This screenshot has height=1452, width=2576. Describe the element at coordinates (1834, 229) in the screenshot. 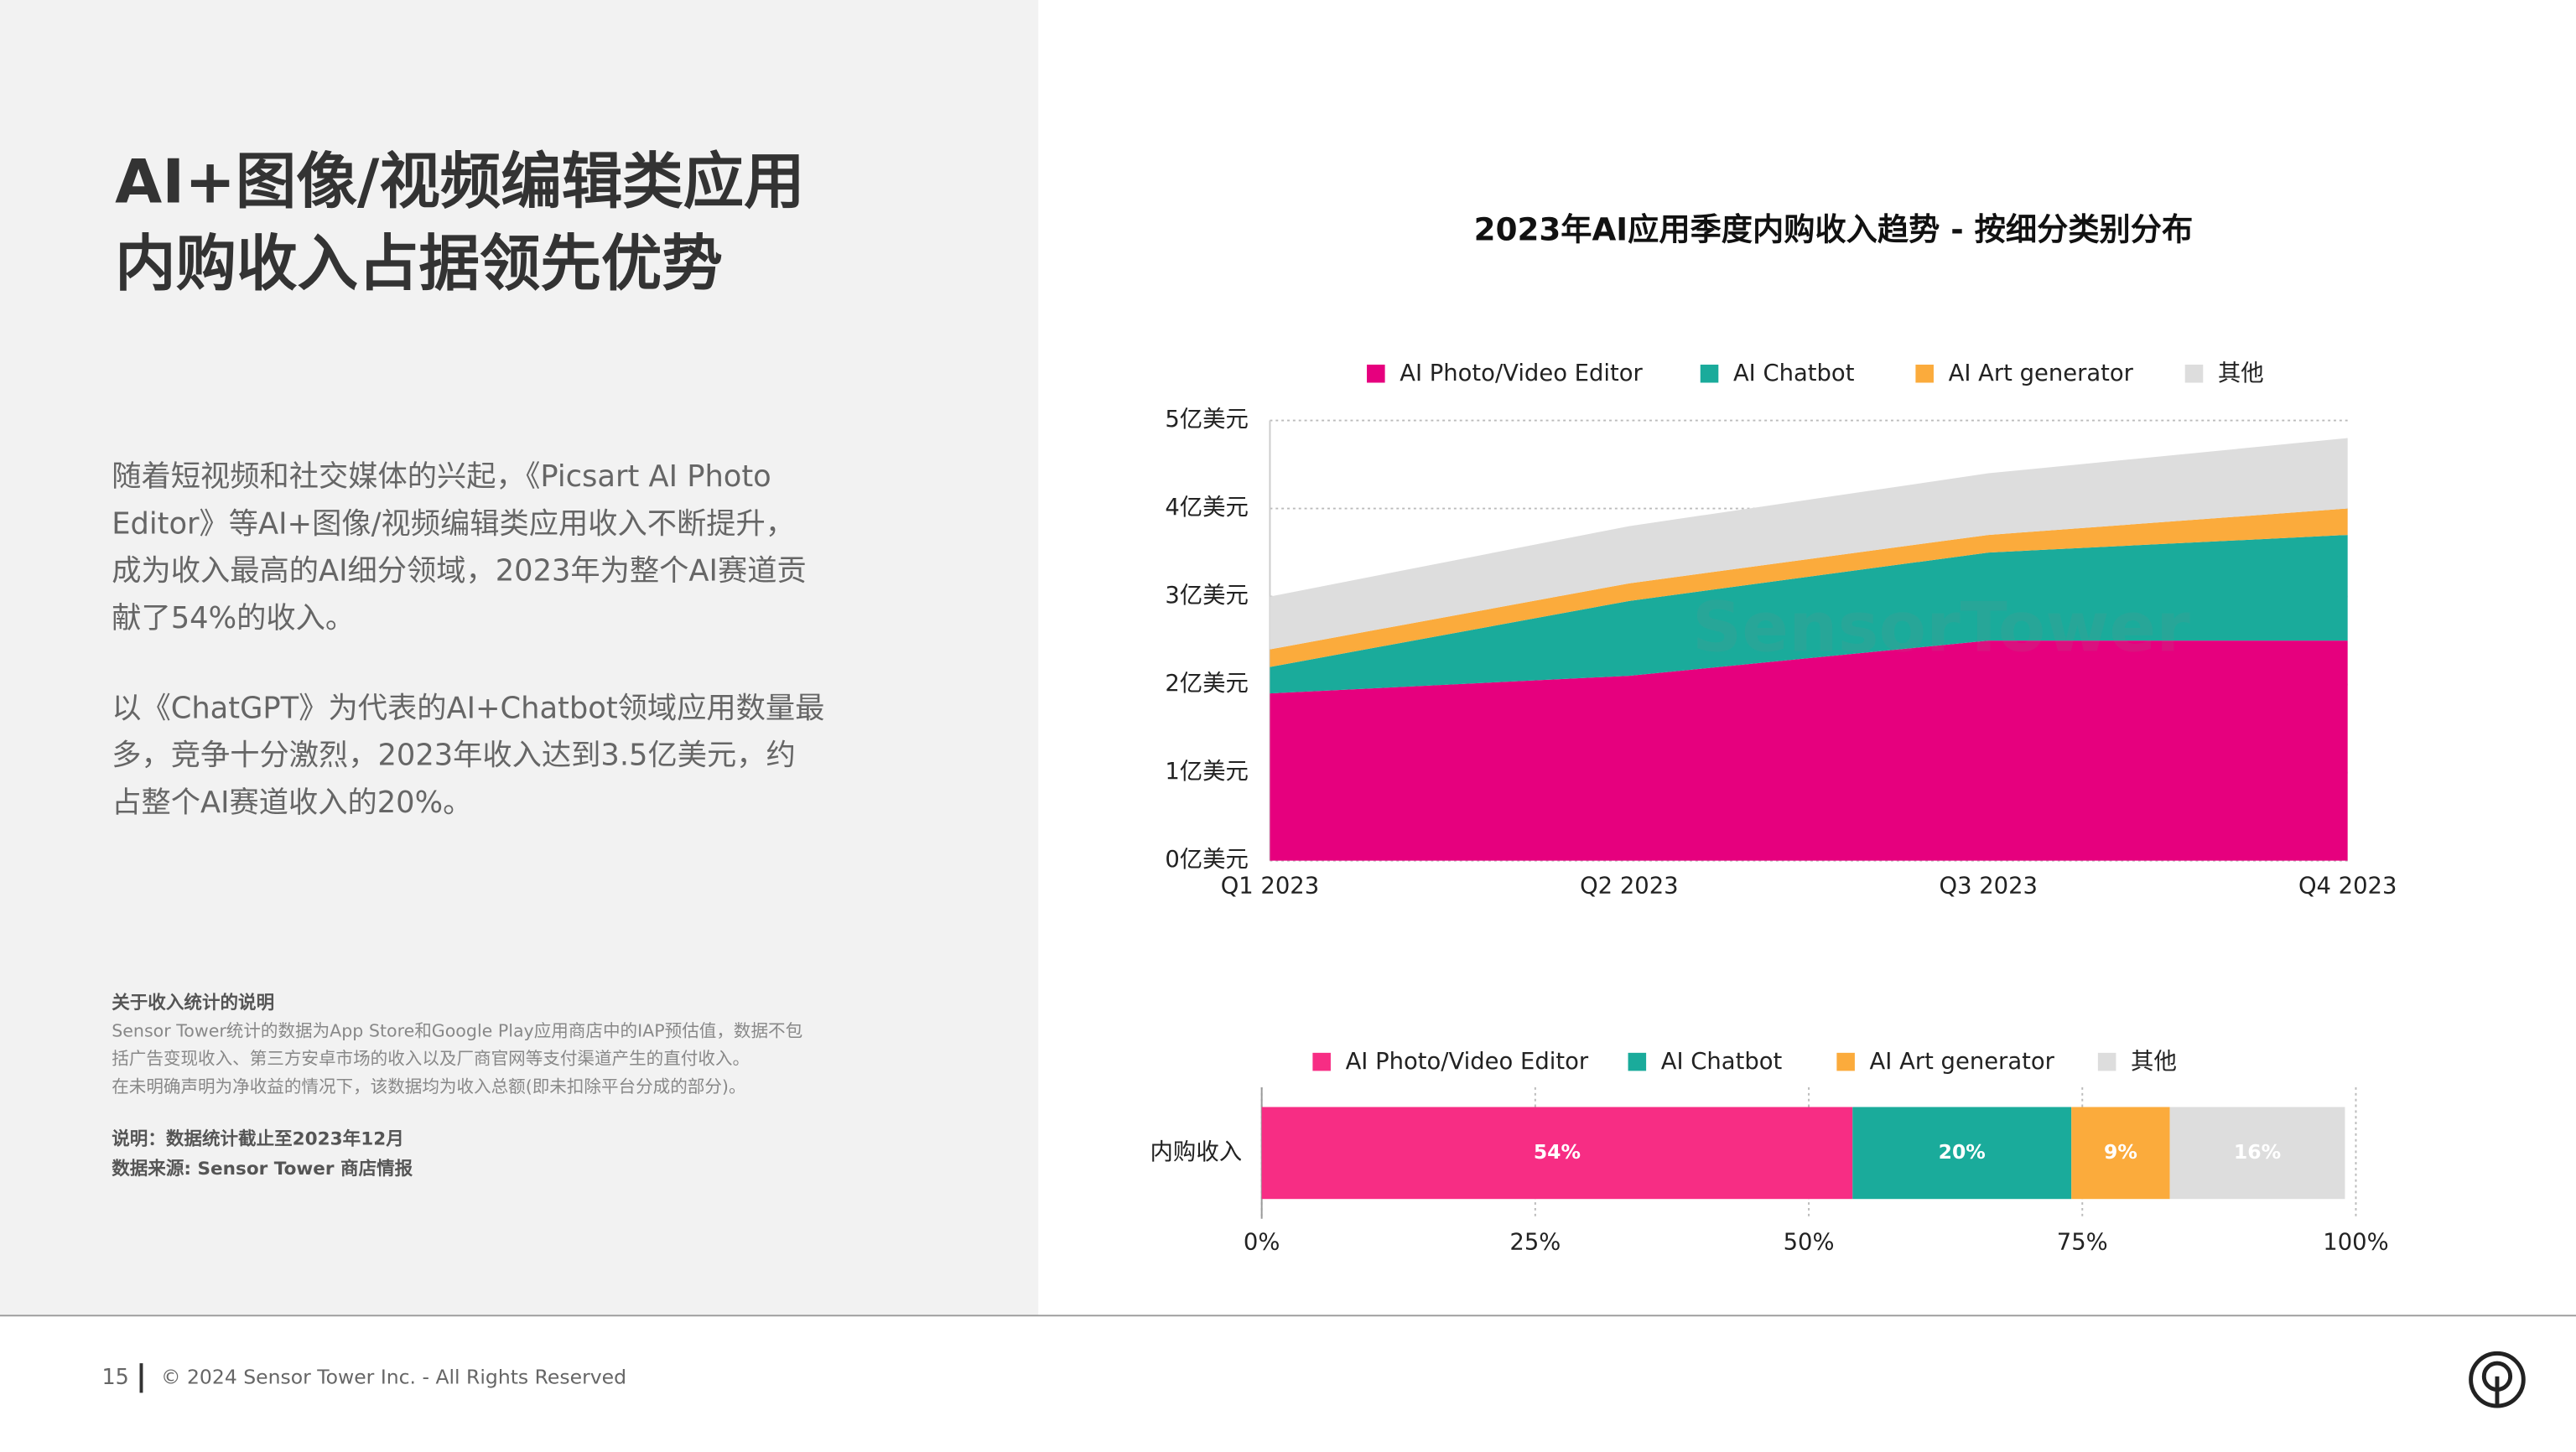

I see `chart-title: 2023年AI应用季度内购收入趋势 - 按细分类别分布` at that location.